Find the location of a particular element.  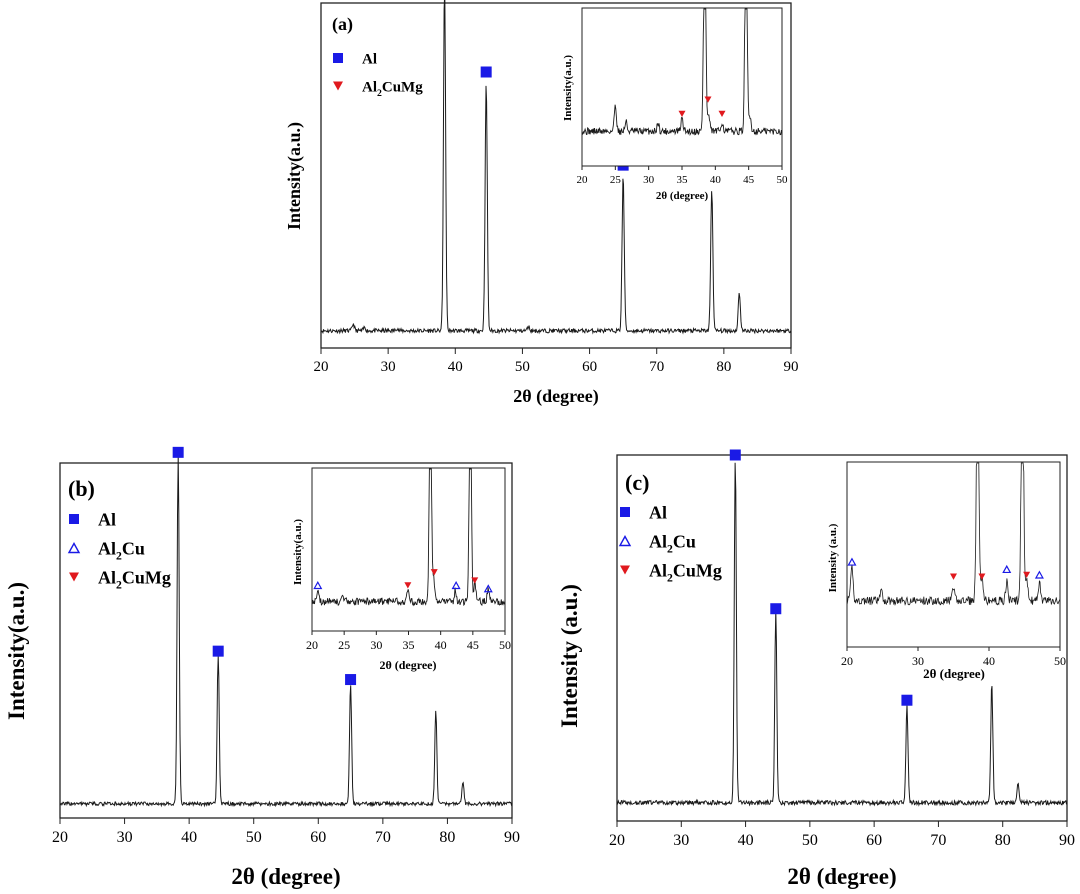

panel-a-peak-marker is located at coordinates (486, 72).